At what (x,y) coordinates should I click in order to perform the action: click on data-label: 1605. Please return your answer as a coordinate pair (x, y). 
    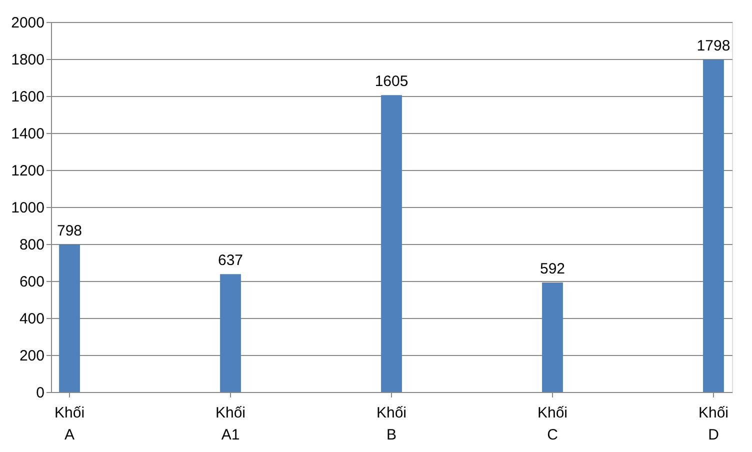
    Looking at the image, I should click on (391, 81).